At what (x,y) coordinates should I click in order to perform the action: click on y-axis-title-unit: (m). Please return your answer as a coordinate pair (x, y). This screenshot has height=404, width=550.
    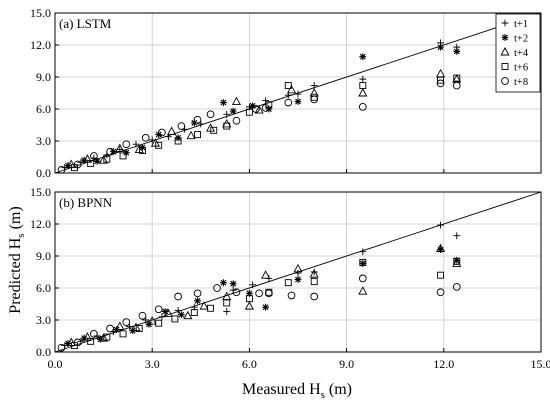
    Looking at the image, I should click on (15, 219).